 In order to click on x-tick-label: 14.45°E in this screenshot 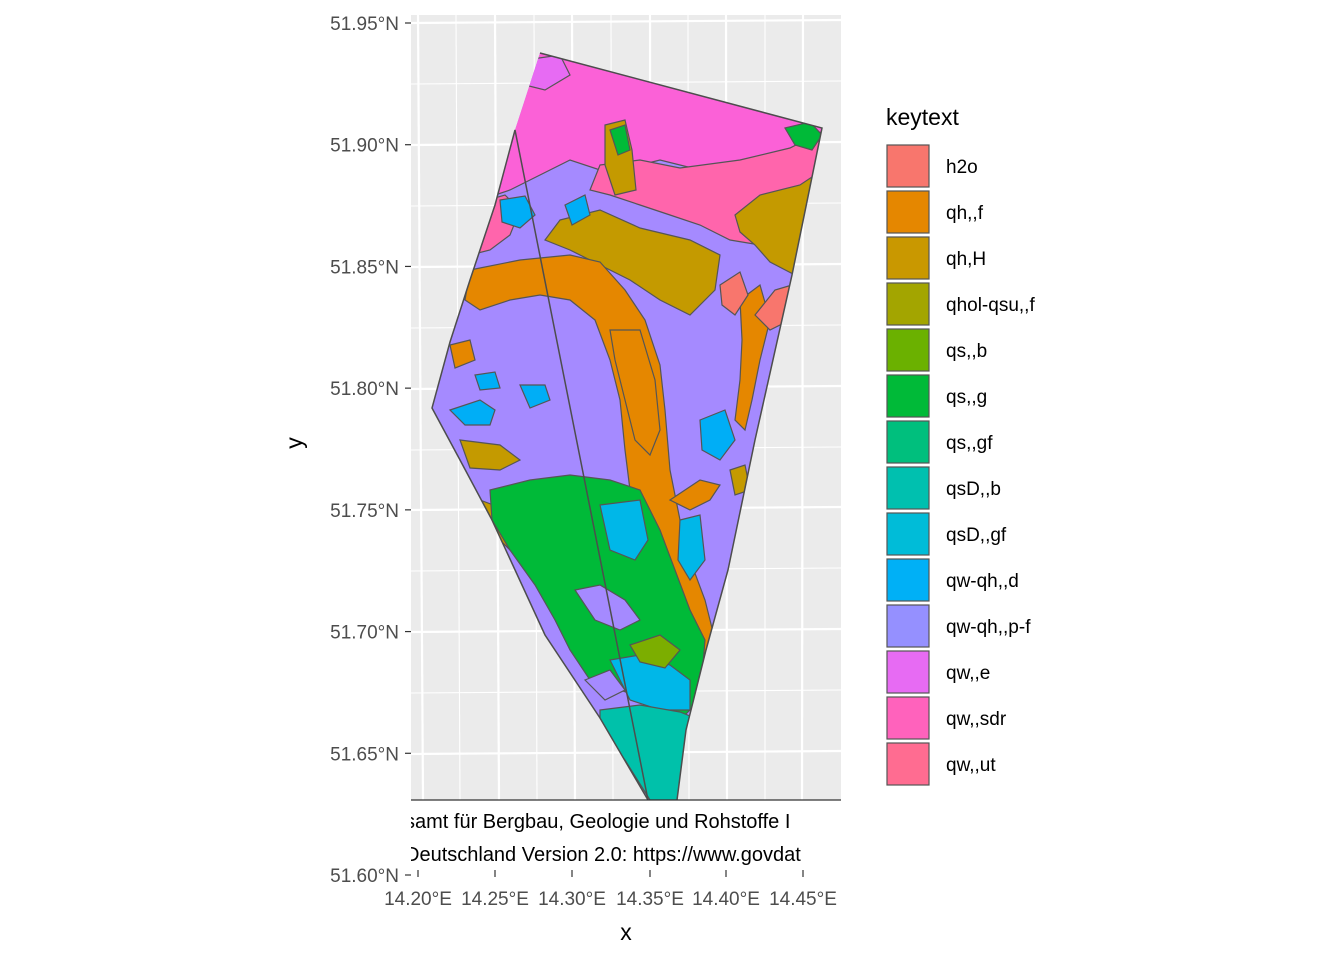, I will do `click(803, 899)`.